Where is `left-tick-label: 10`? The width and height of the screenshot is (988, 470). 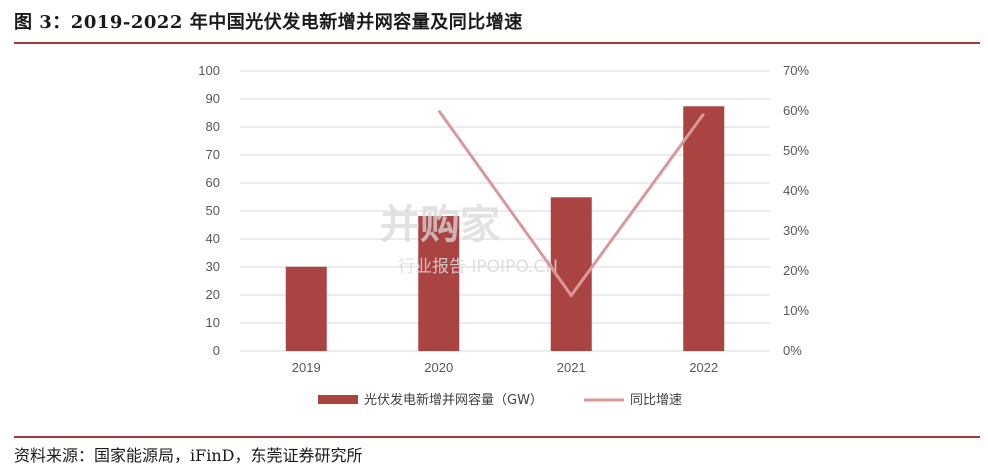 left-tick-label: 10 is located at coordinates (213, 322).